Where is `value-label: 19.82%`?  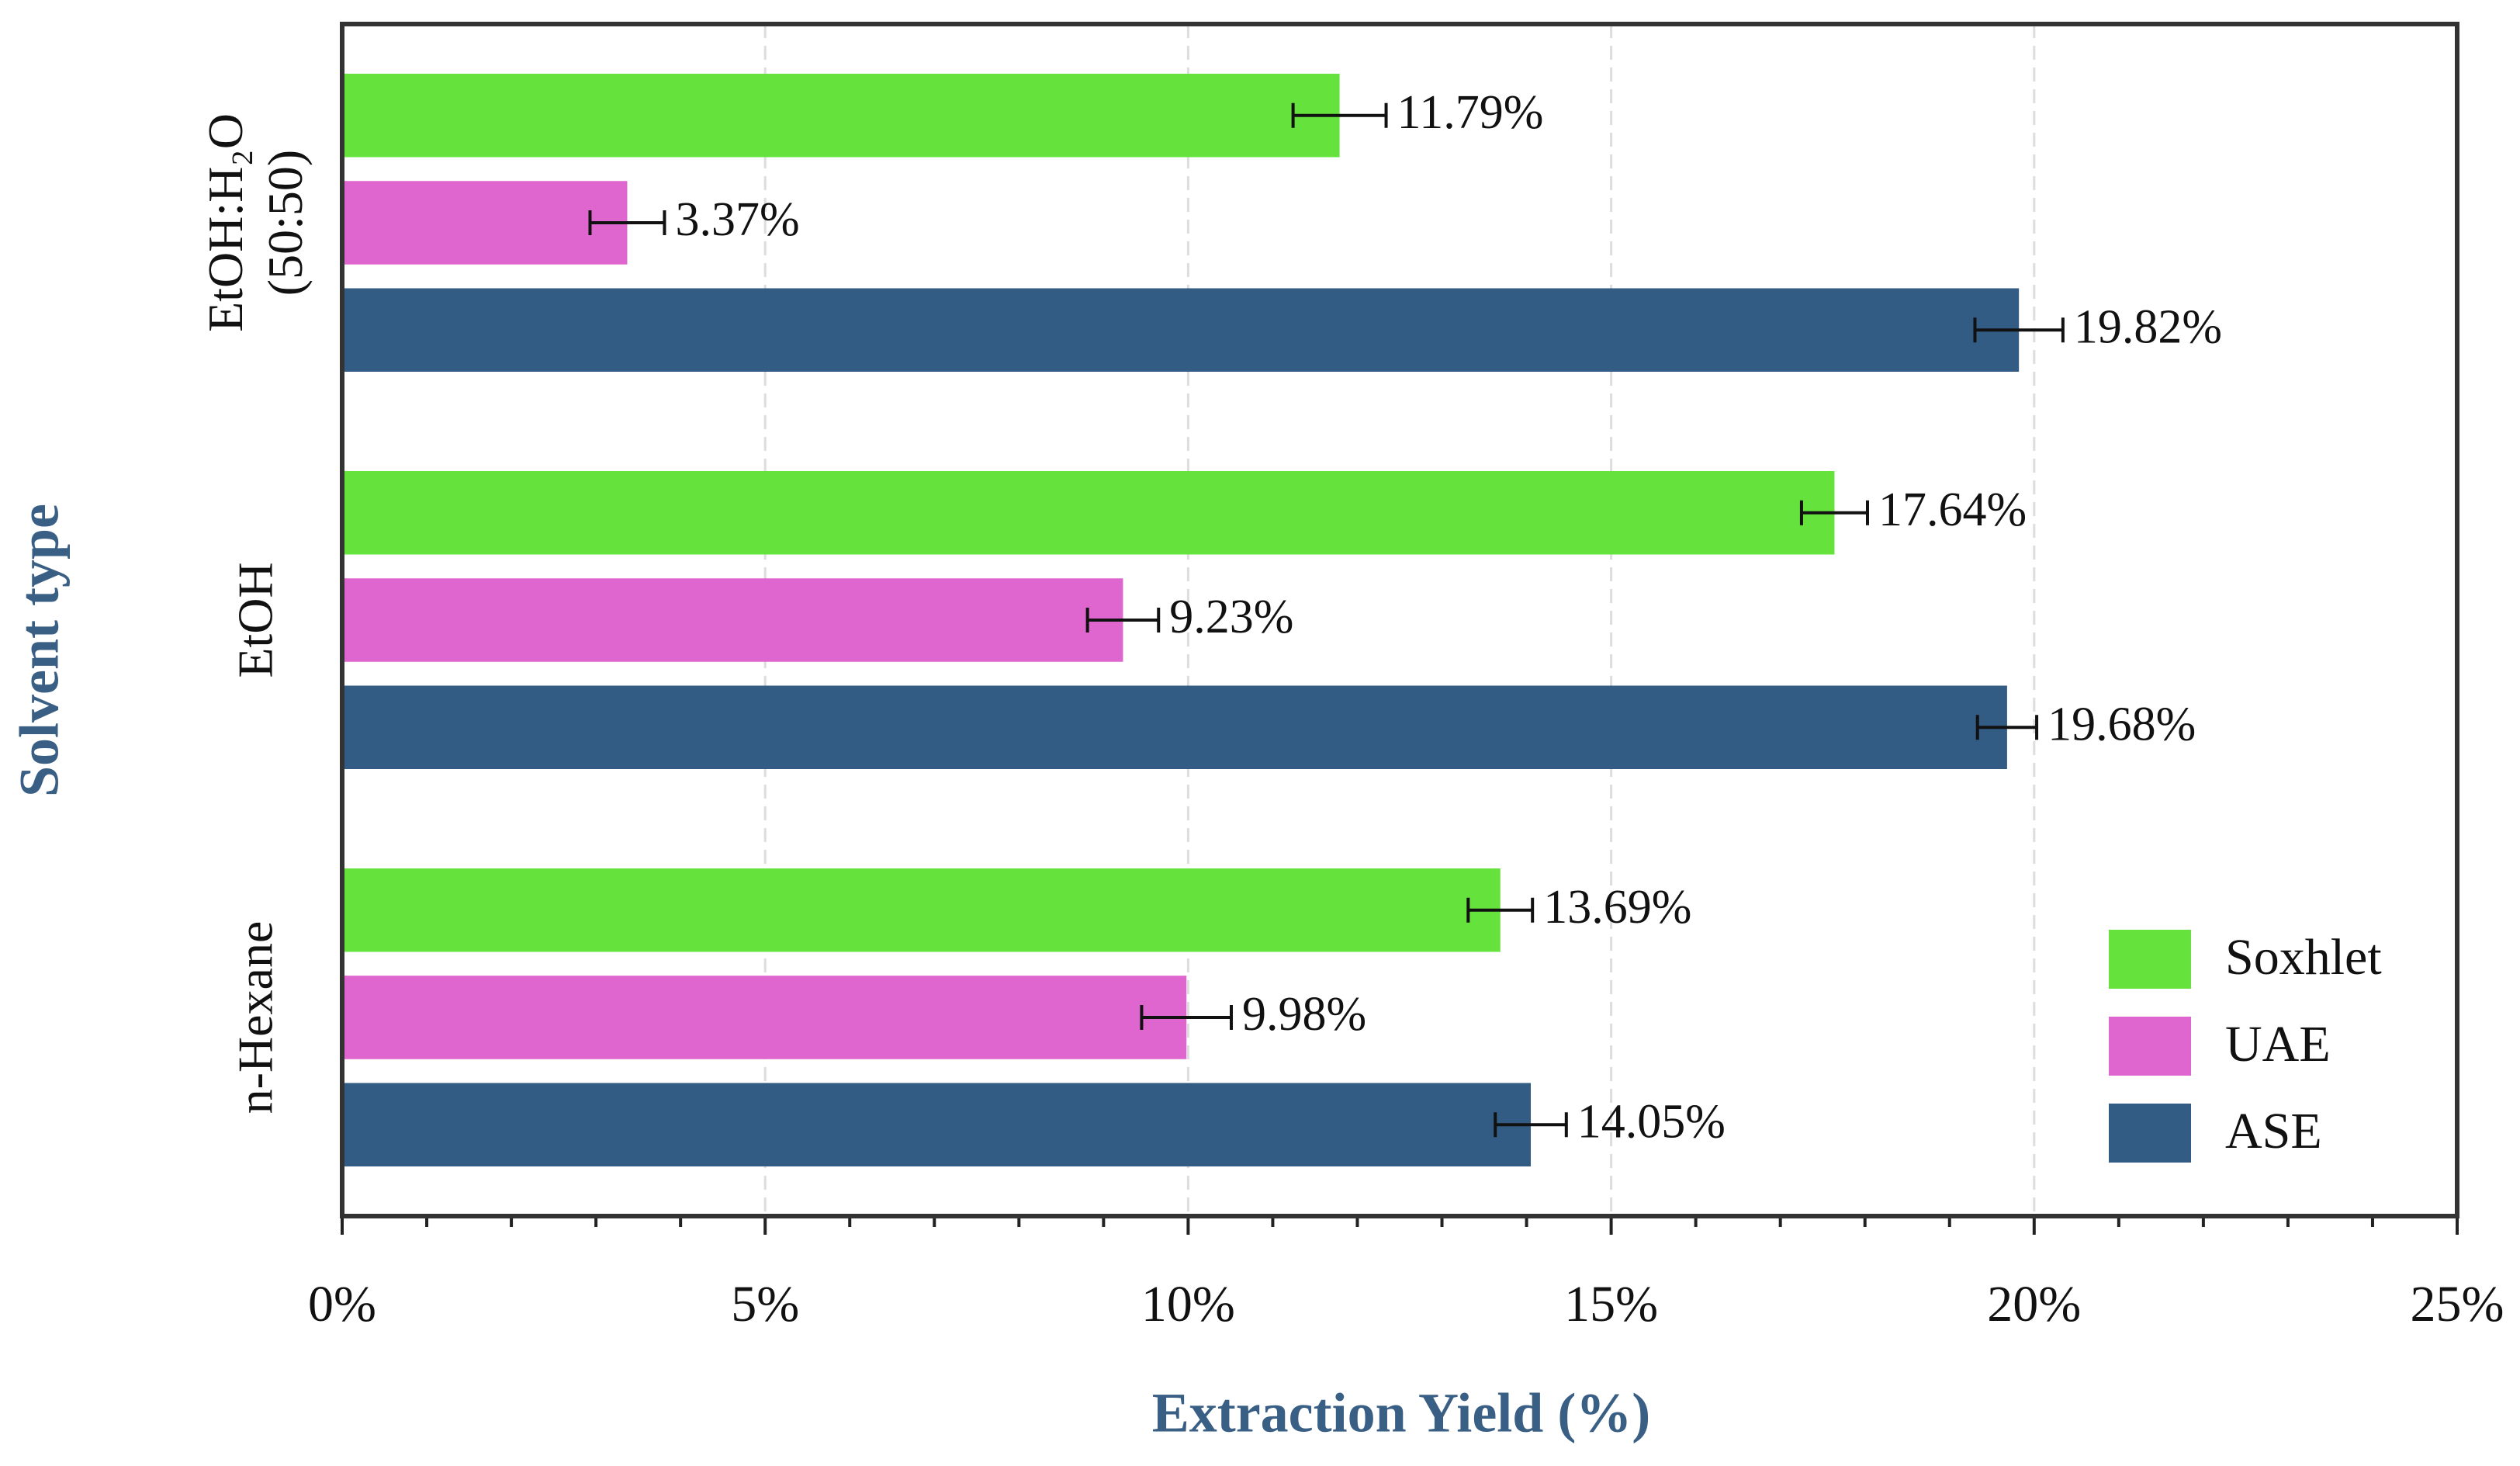 value-label: 19.82% is located at coordinates (2148, 326).